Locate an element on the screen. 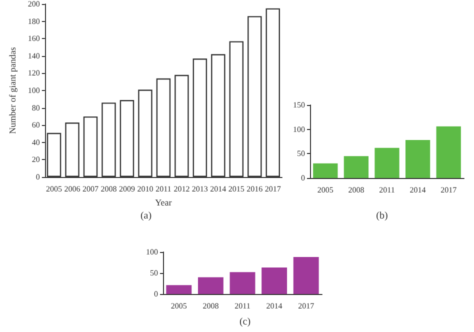  x-tick-label: 2006 is located at coordinates (72, 189).